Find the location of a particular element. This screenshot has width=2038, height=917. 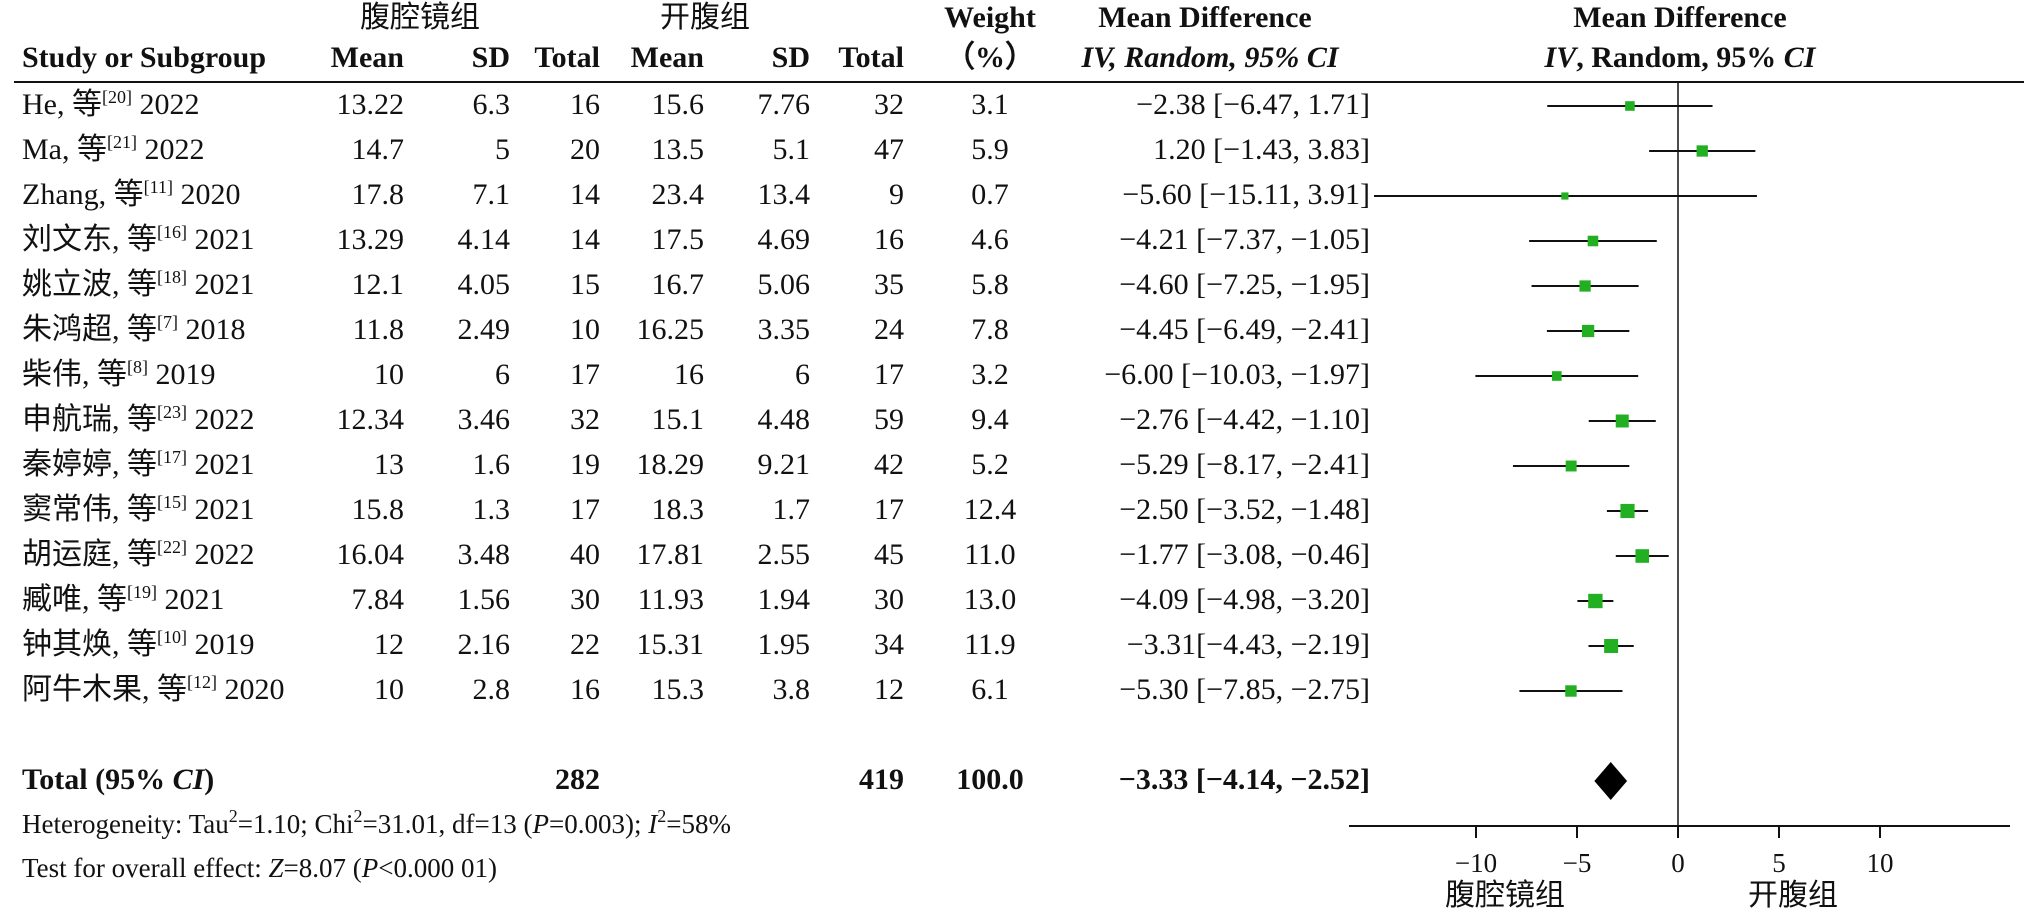

x-tick-label: 10 is located at coordinates (1880, 863).